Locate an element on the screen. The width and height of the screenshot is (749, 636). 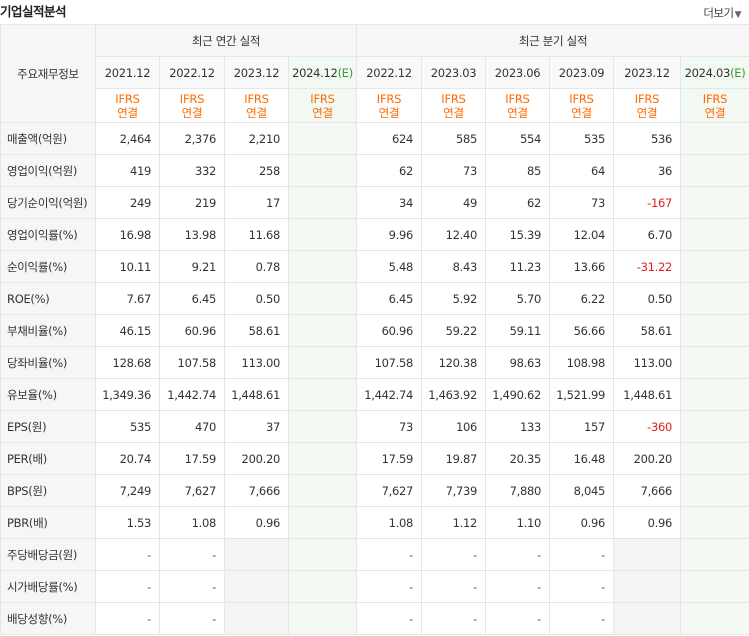
period-label: 2023.03 is located at coordinates (453, 72).